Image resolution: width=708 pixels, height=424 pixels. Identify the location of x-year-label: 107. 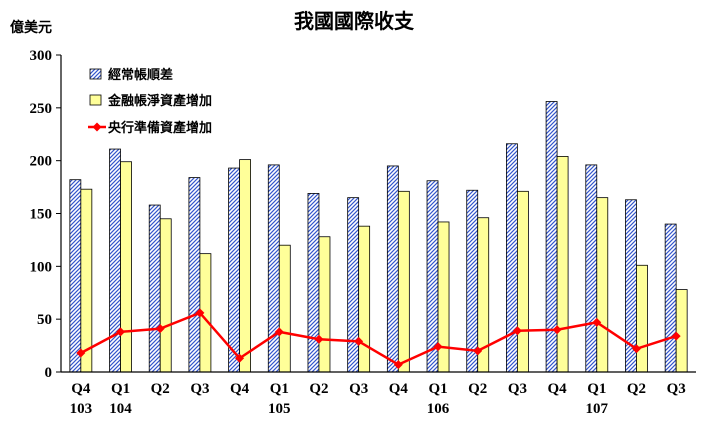
(597, 409).